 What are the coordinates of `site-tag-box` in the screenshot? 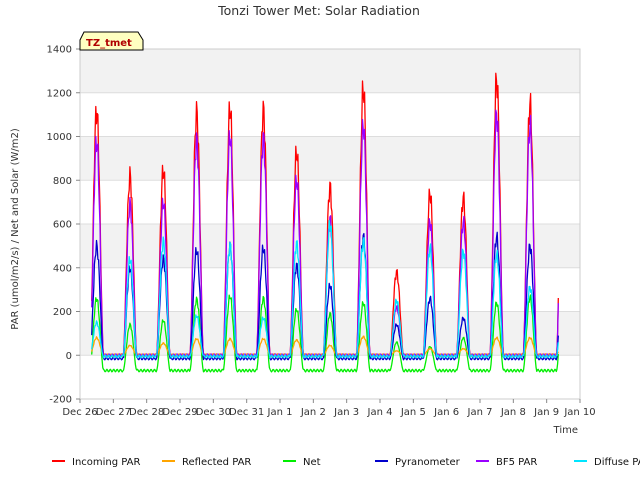 It's located at (111, 41).